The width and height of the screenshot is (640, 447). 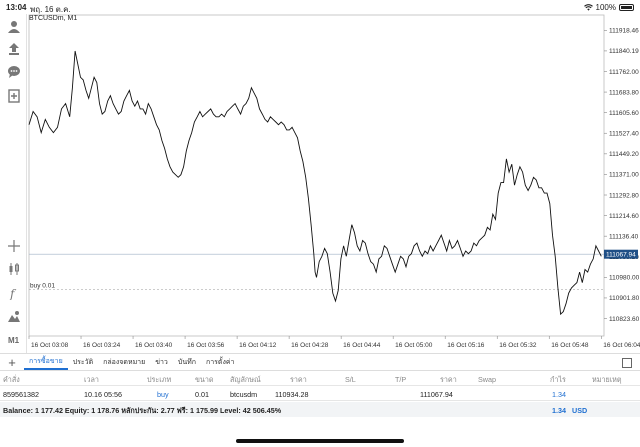 I want to click on time-tick-label: 16 Oct 06:04, so click(x=621, y=345).